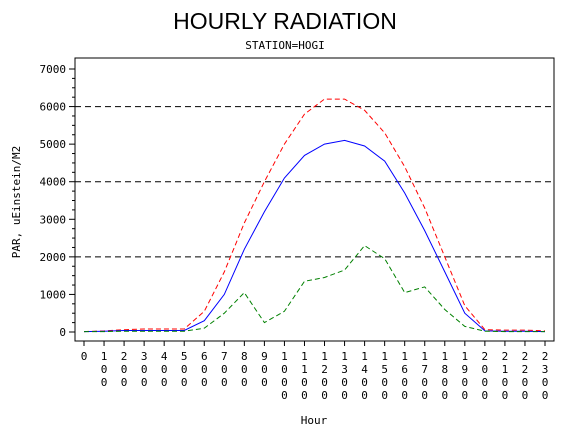 Image resolution: width=570 pixels, height=430 pixels. What do you see at coordinates (53, 257) in the screenshot?
I see `y-tick-label: 2000` at bounding box center [53, 257].